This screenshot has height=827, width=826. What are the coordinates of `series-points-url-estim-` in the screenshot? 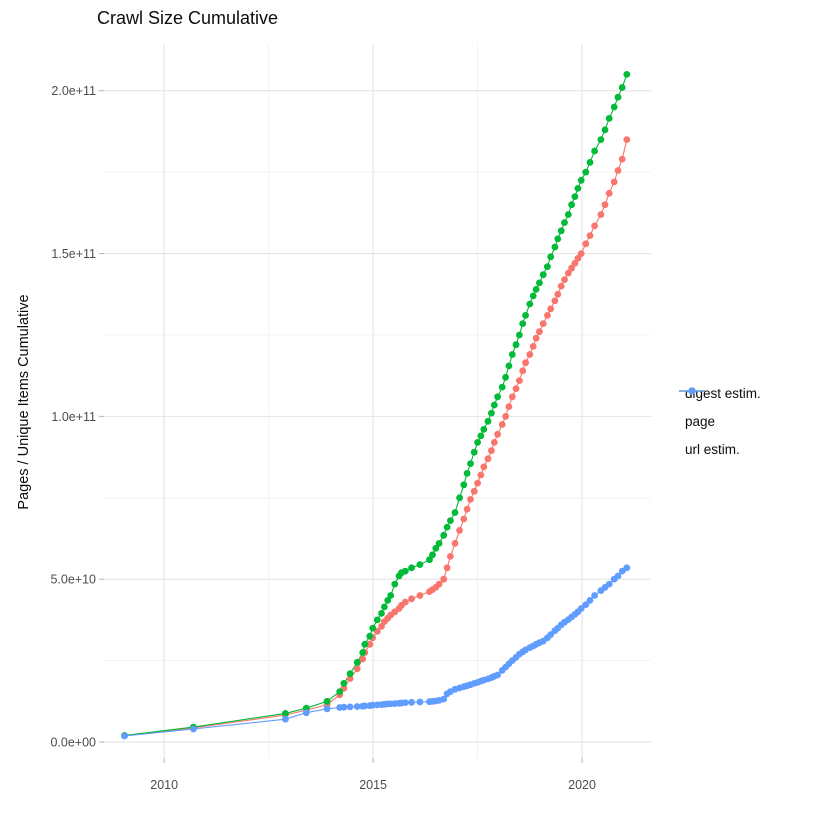 It's located at (376, 652).